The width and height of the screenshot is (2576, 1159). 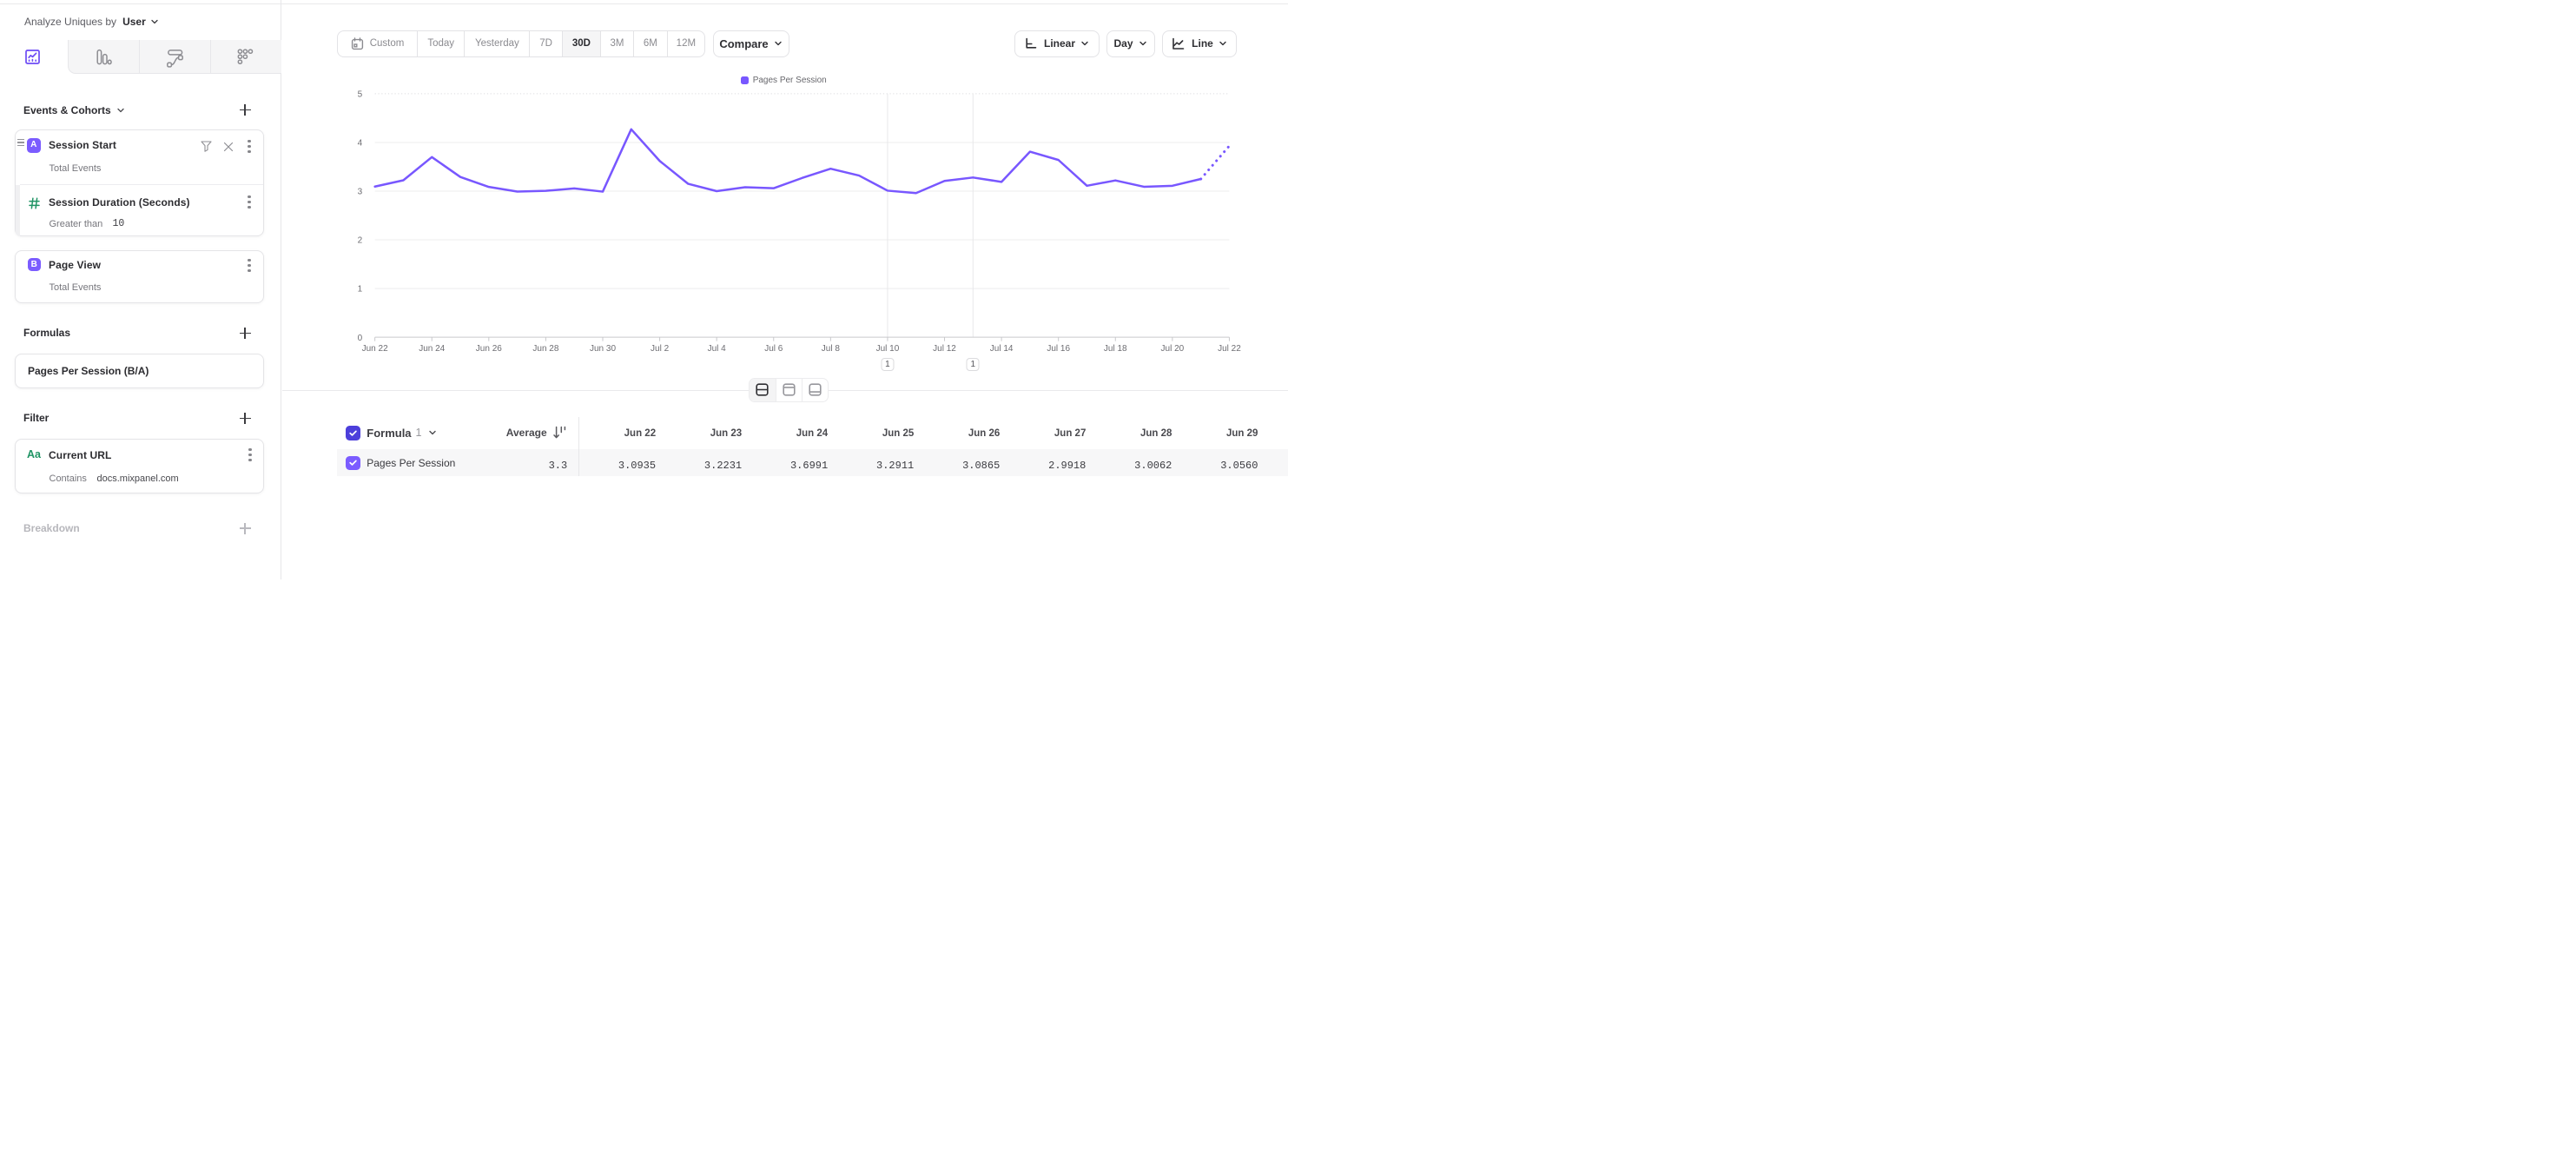 I want to click on svg-text: Jul 14, so click(x=1002, y=349).